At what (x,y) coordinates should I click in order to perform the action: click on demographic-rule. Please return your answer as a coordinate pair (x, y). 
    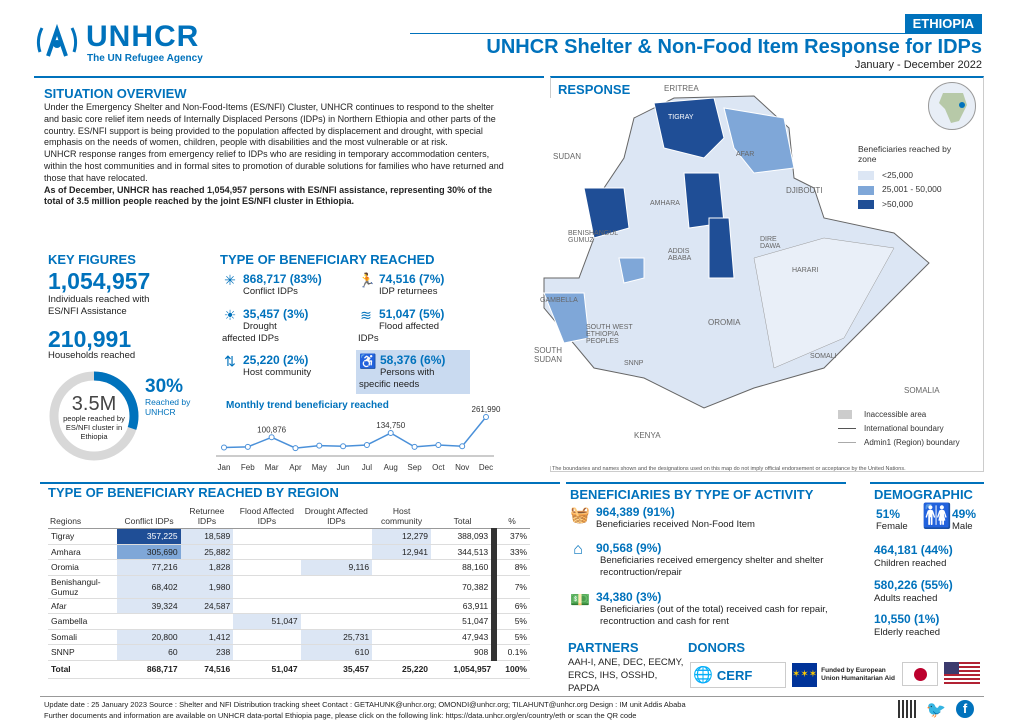
    Looking at the image, I should click on (927, 483).